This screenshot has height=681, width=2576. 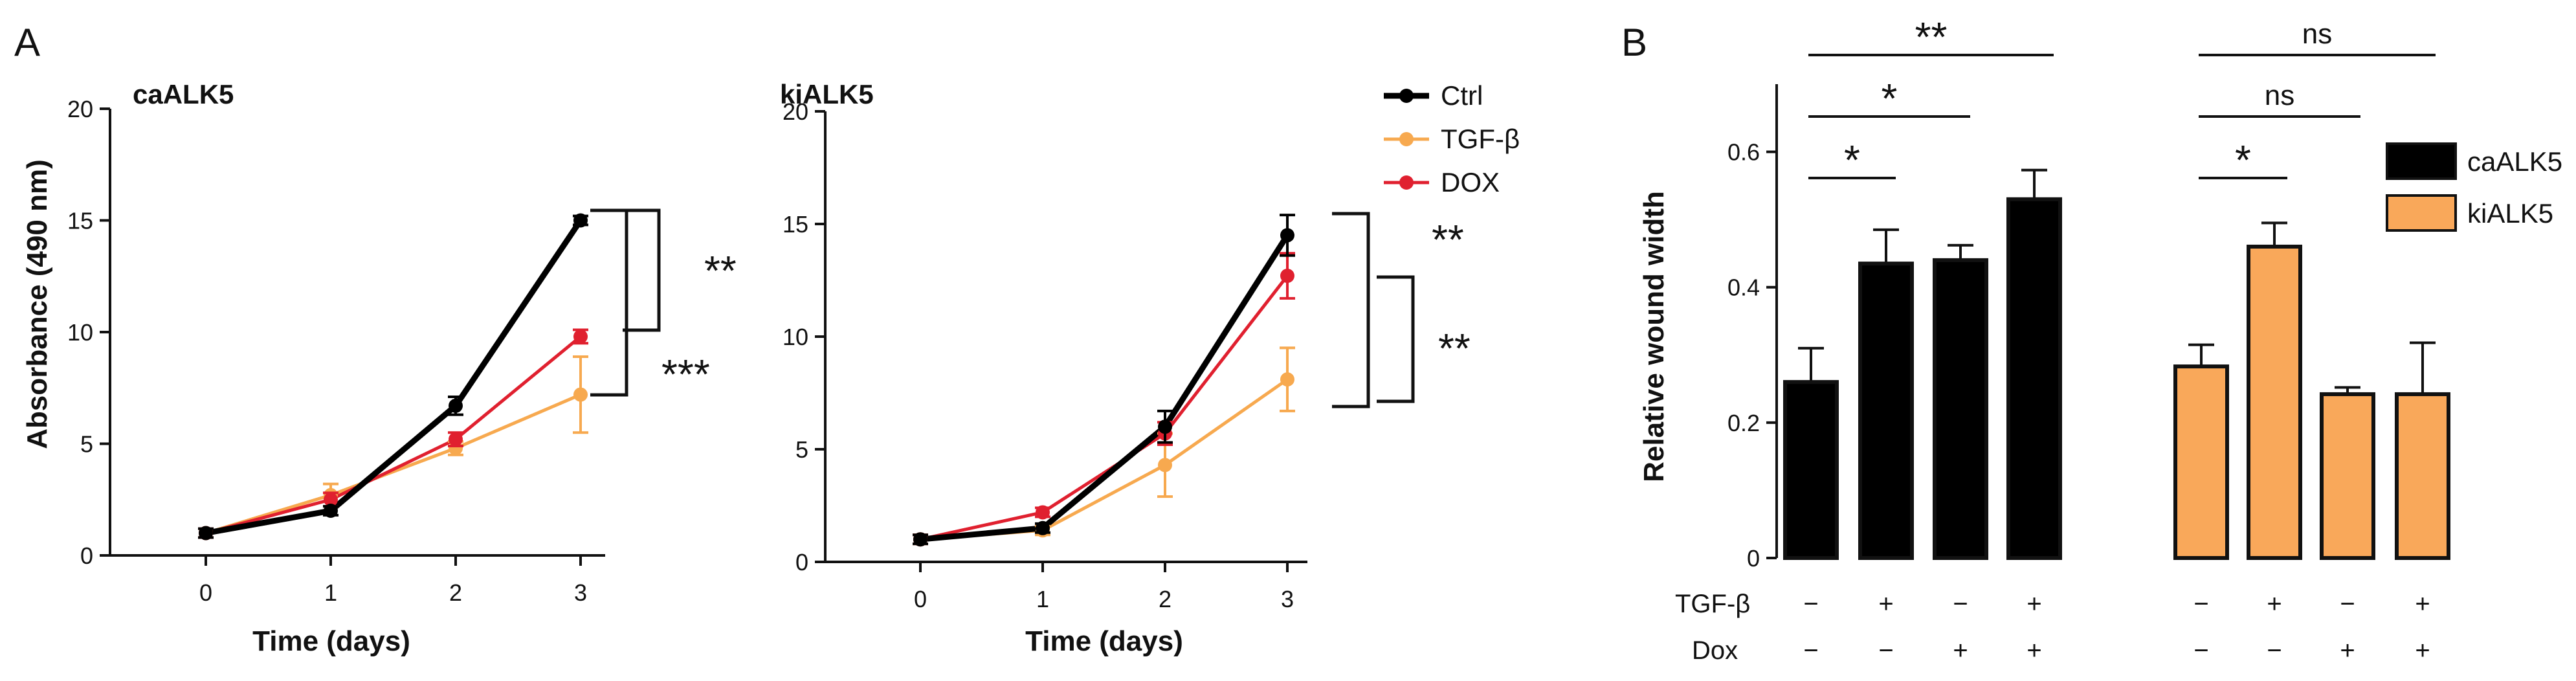 What do you see at coordinates (2514, 161) in the screenshot?
I see `legend-label: caALK5` at bounding box center [2514, 161].